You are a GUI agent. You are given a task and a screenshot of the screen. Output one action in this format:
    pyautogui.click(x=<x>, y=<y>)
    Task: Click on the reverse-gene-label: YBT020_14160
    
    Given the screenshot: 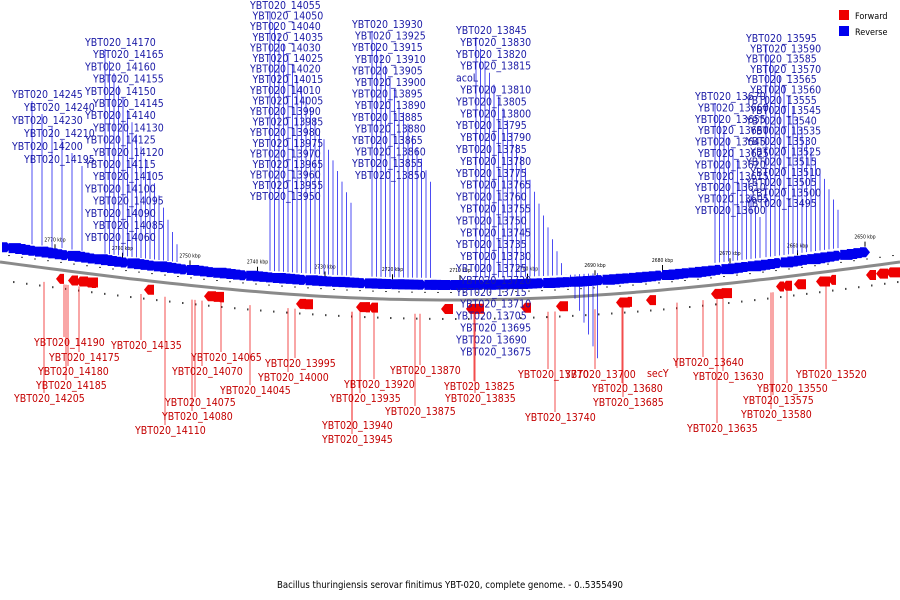 What is the action you would take?
    pyautogui.click(x=120, y=158)
    